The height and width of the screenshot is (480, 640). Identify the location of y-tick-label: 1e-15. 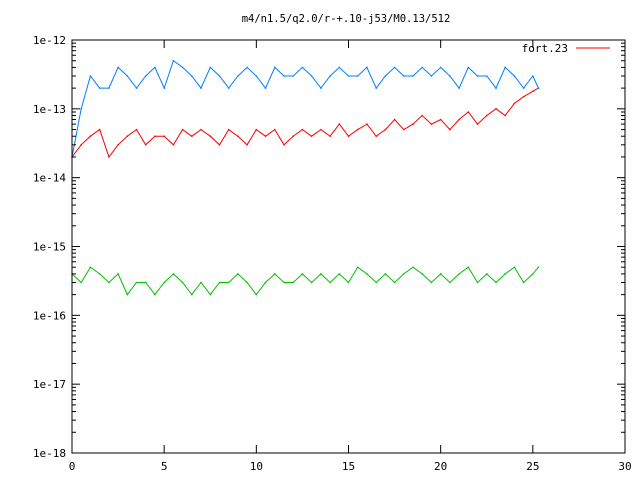
(49, 247).